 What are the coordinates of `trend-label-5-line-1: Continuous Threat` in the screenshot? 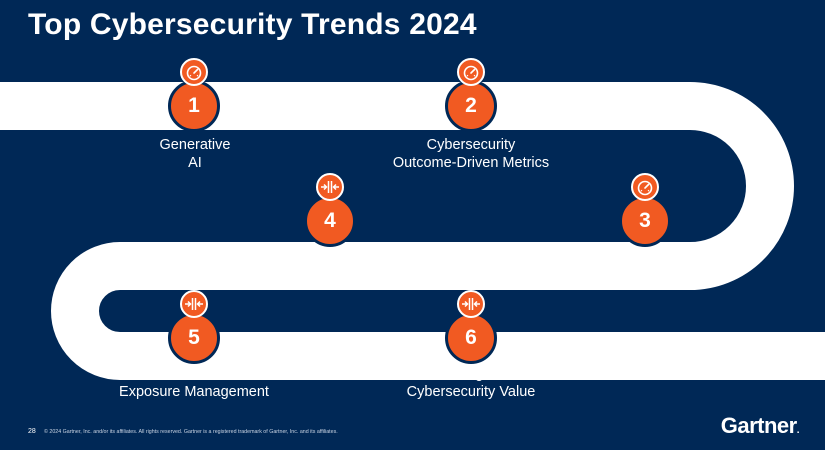 It's located at (194, 374).